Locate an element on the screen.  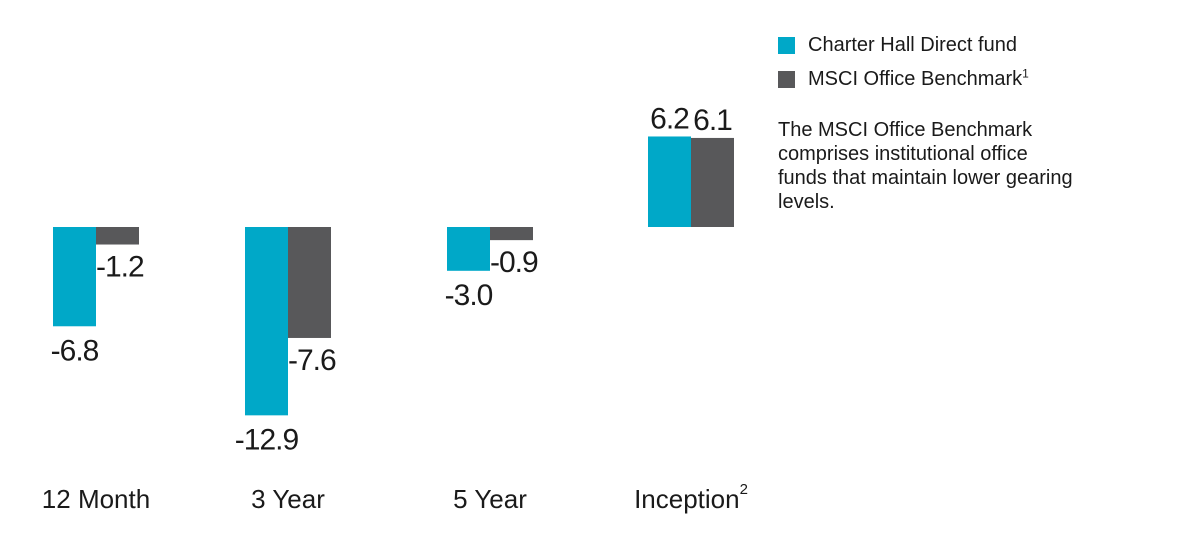
bar-fund-5-year is located at coordinates (468, 249).